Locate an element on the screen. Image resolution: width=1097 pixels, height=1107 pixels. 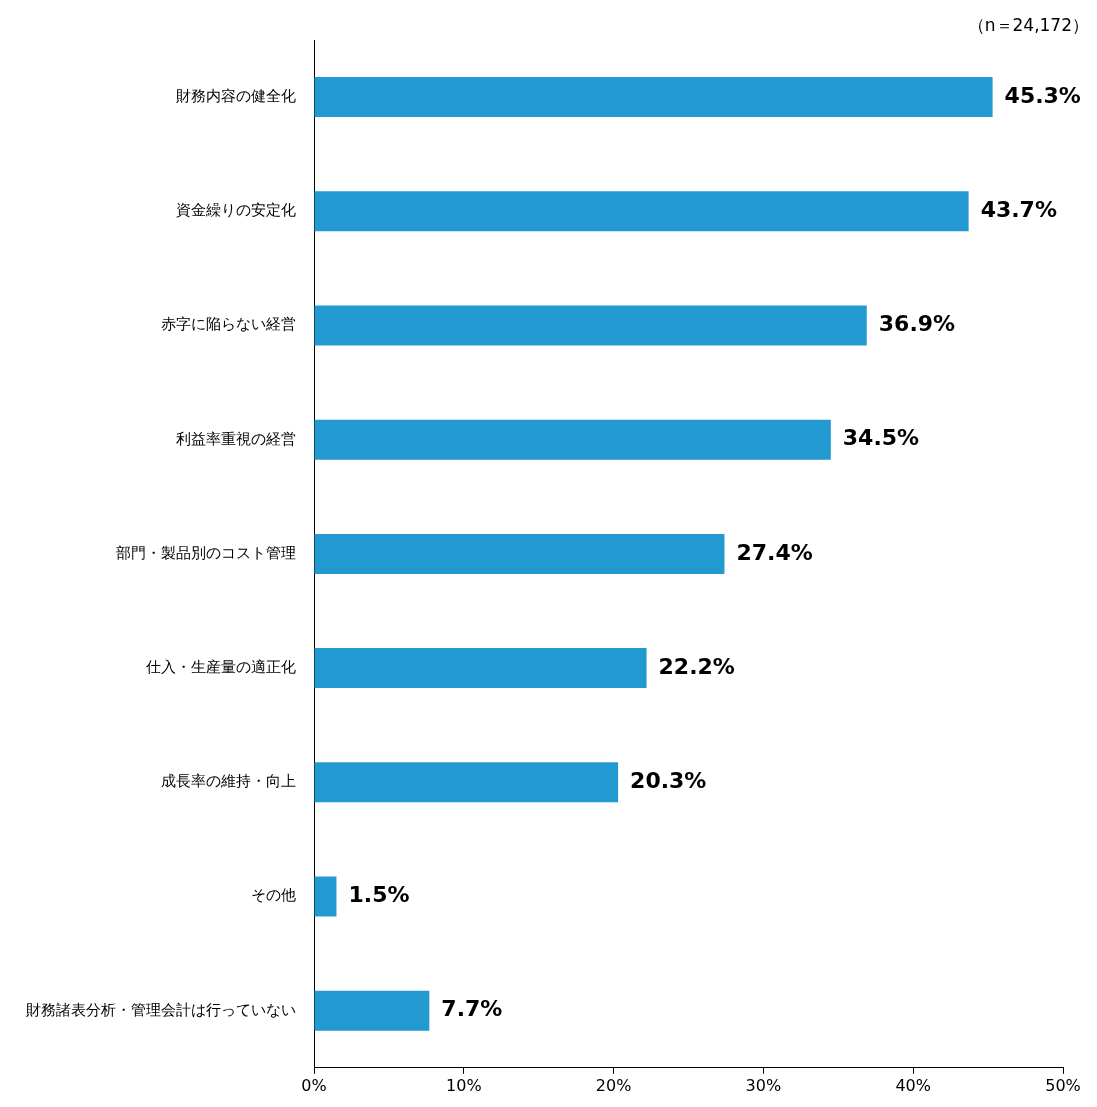
y-tick-label: 財務諸表分析・管理会計は行っていない is located at coordinates (161, 1009).